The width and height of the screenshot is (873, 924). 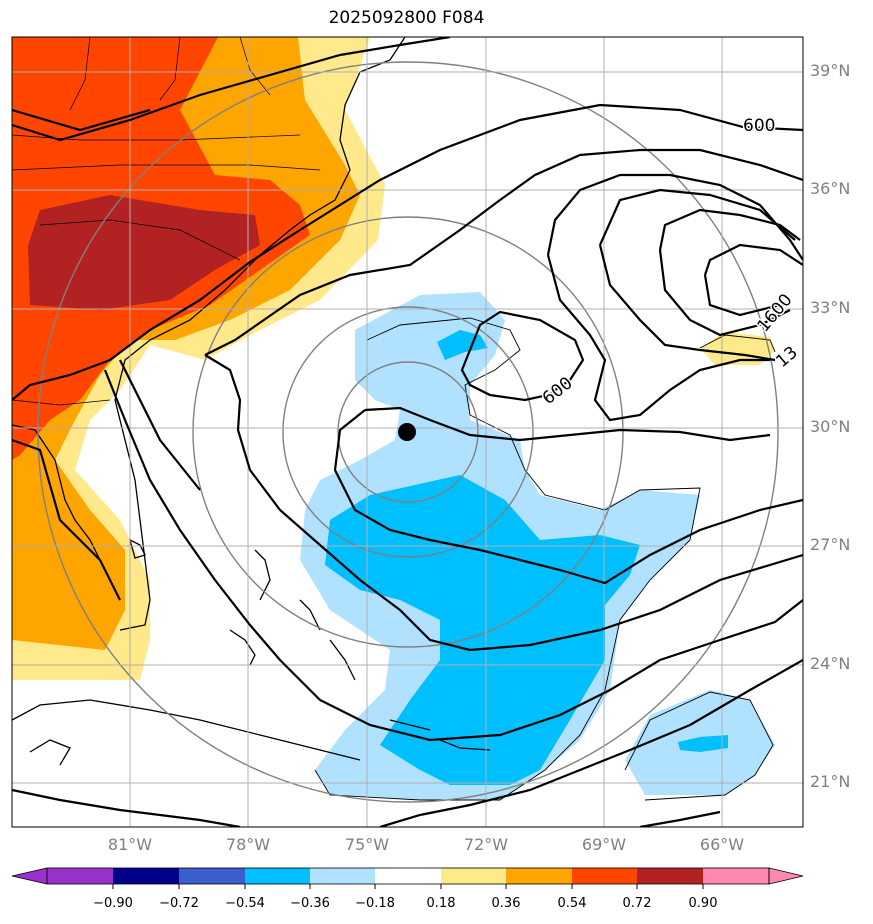 I want to click on lat-label-39n: 39°N, so click(x=830, y=70).